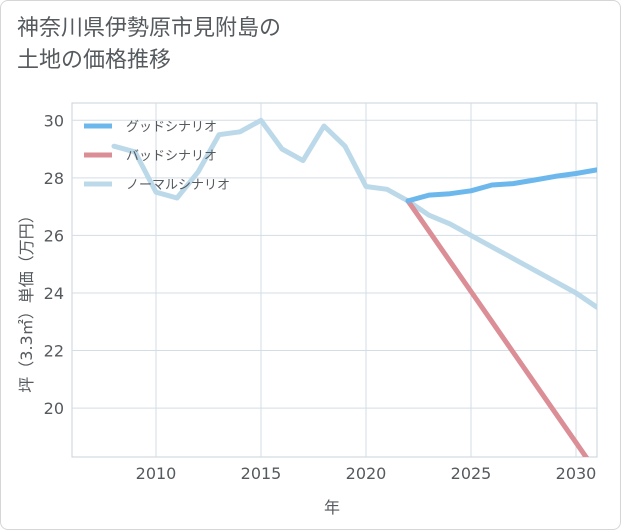  Describe the element at coordinates (471, 473) in the screenshot. I see `x-tick-label: 2025` at that location.